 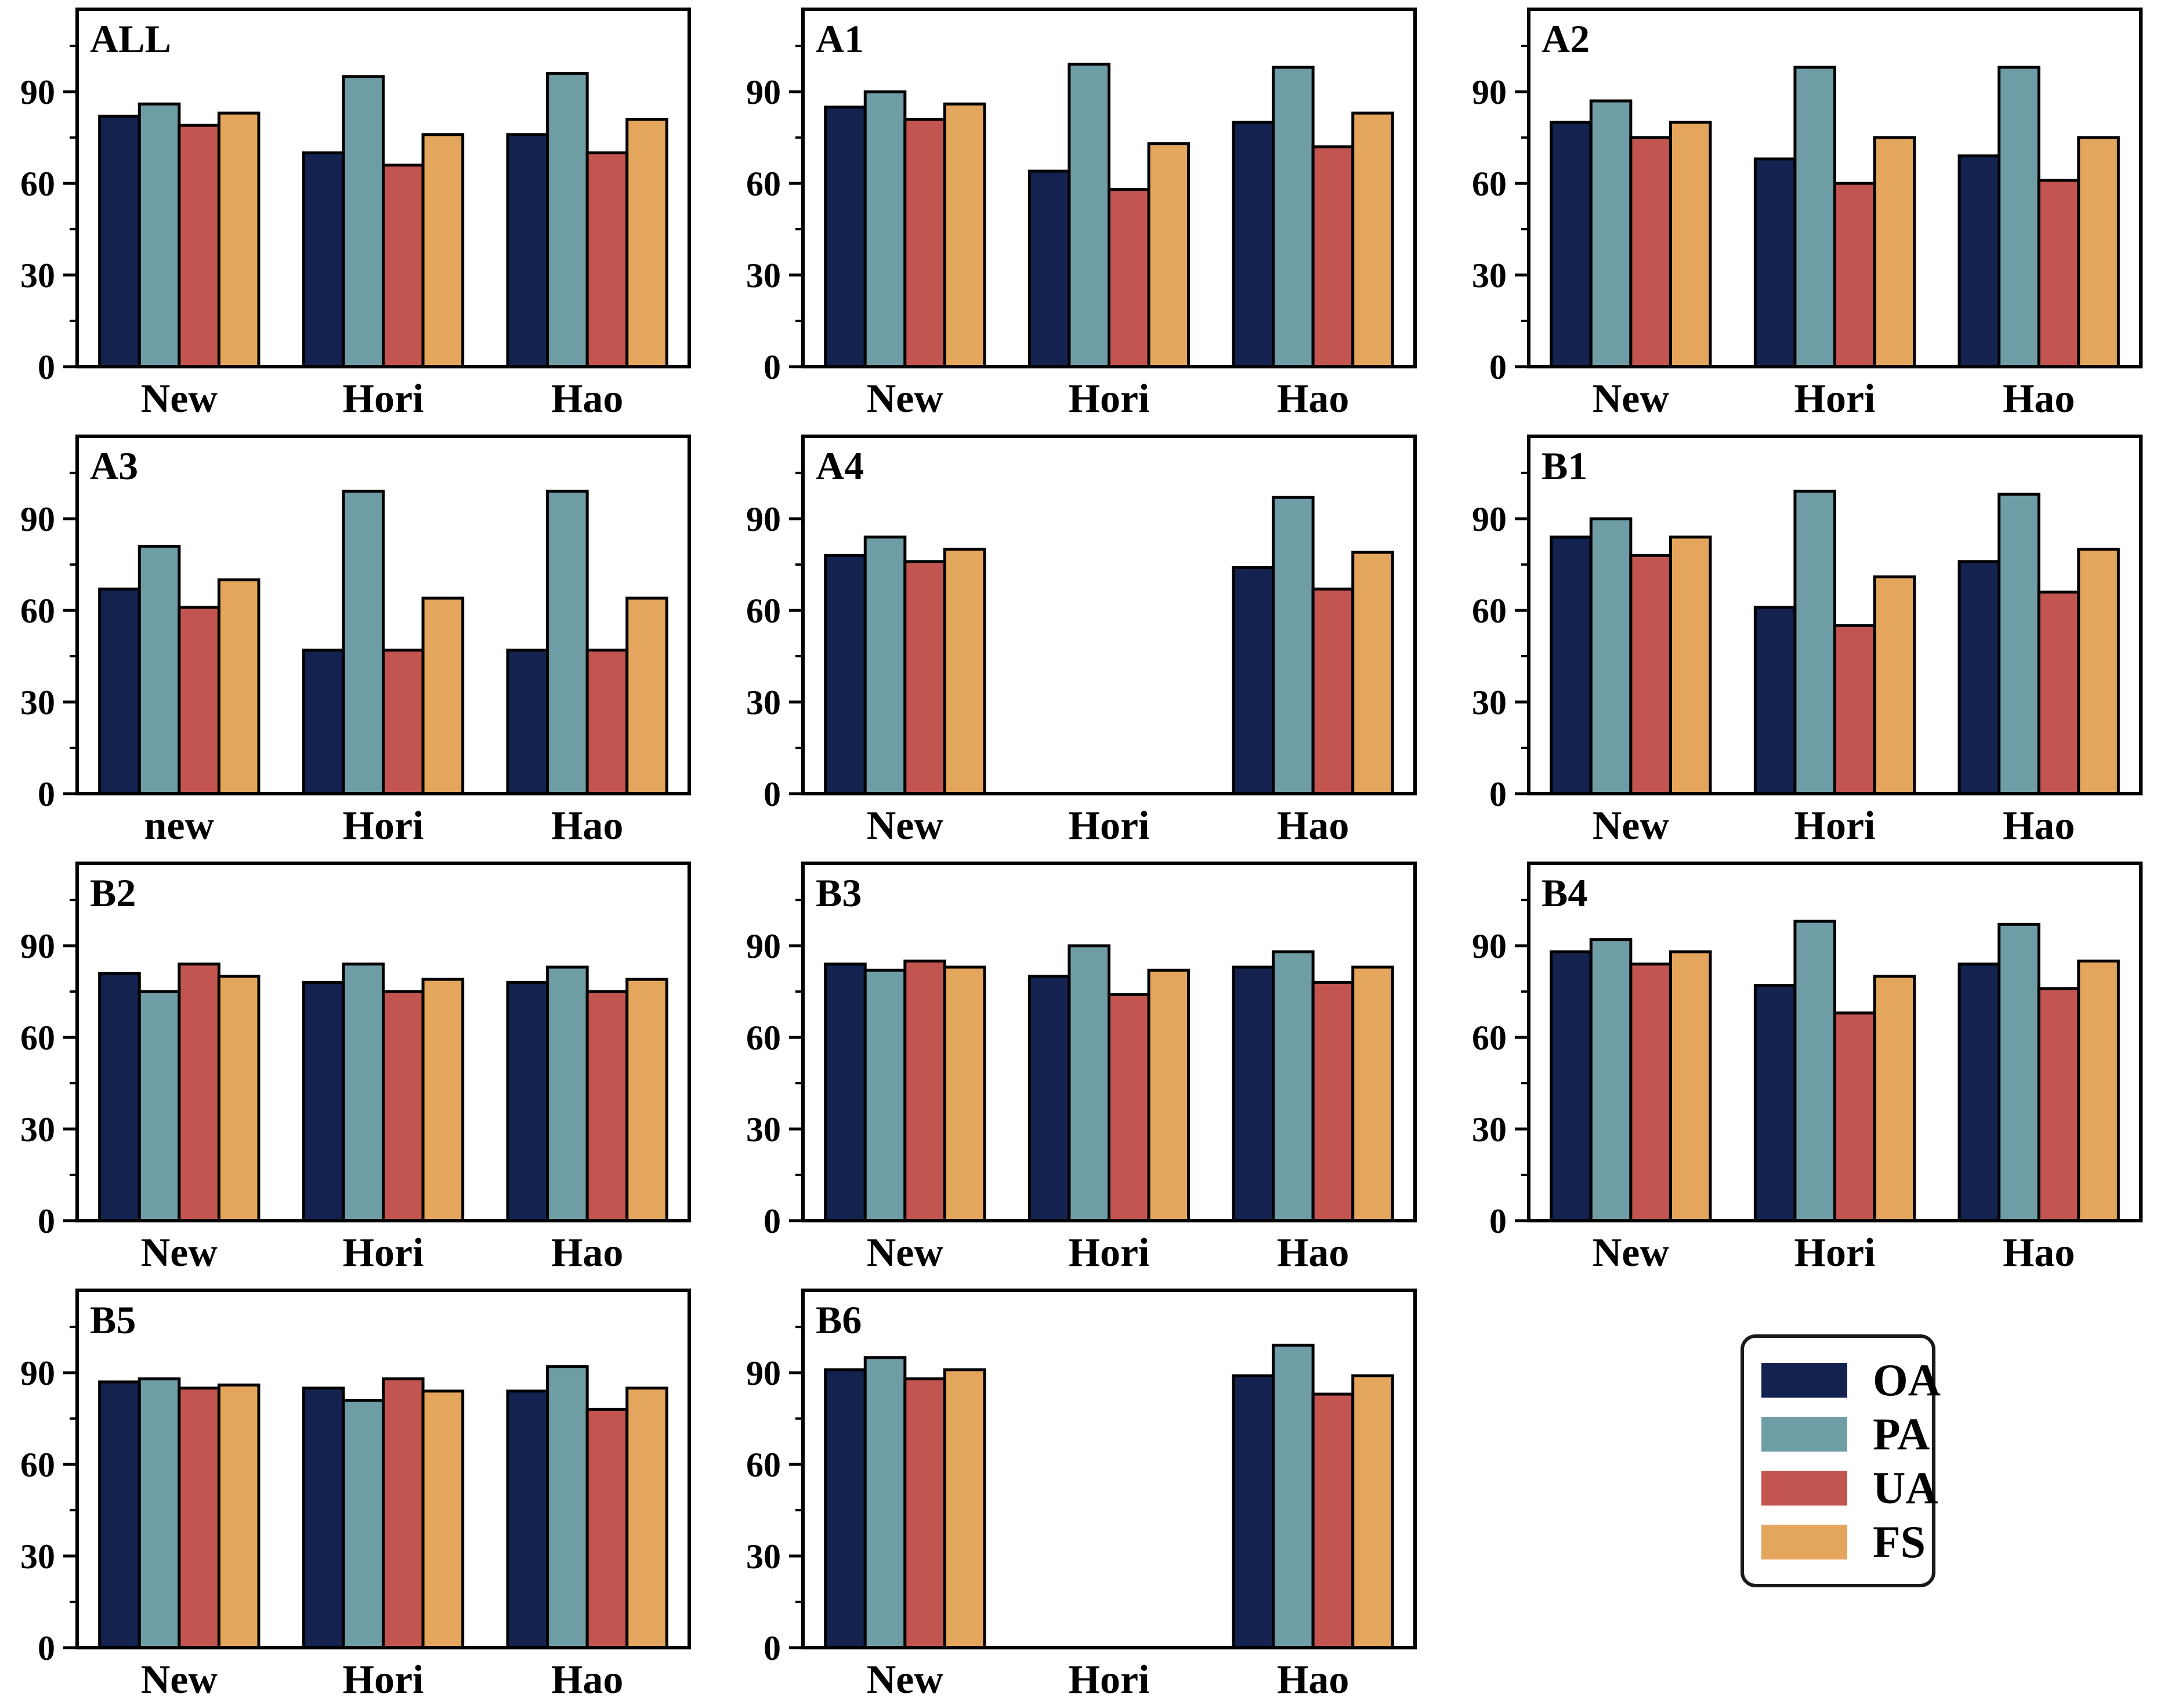 I want to click on panel-label: B3, so click(x=839, y=893).